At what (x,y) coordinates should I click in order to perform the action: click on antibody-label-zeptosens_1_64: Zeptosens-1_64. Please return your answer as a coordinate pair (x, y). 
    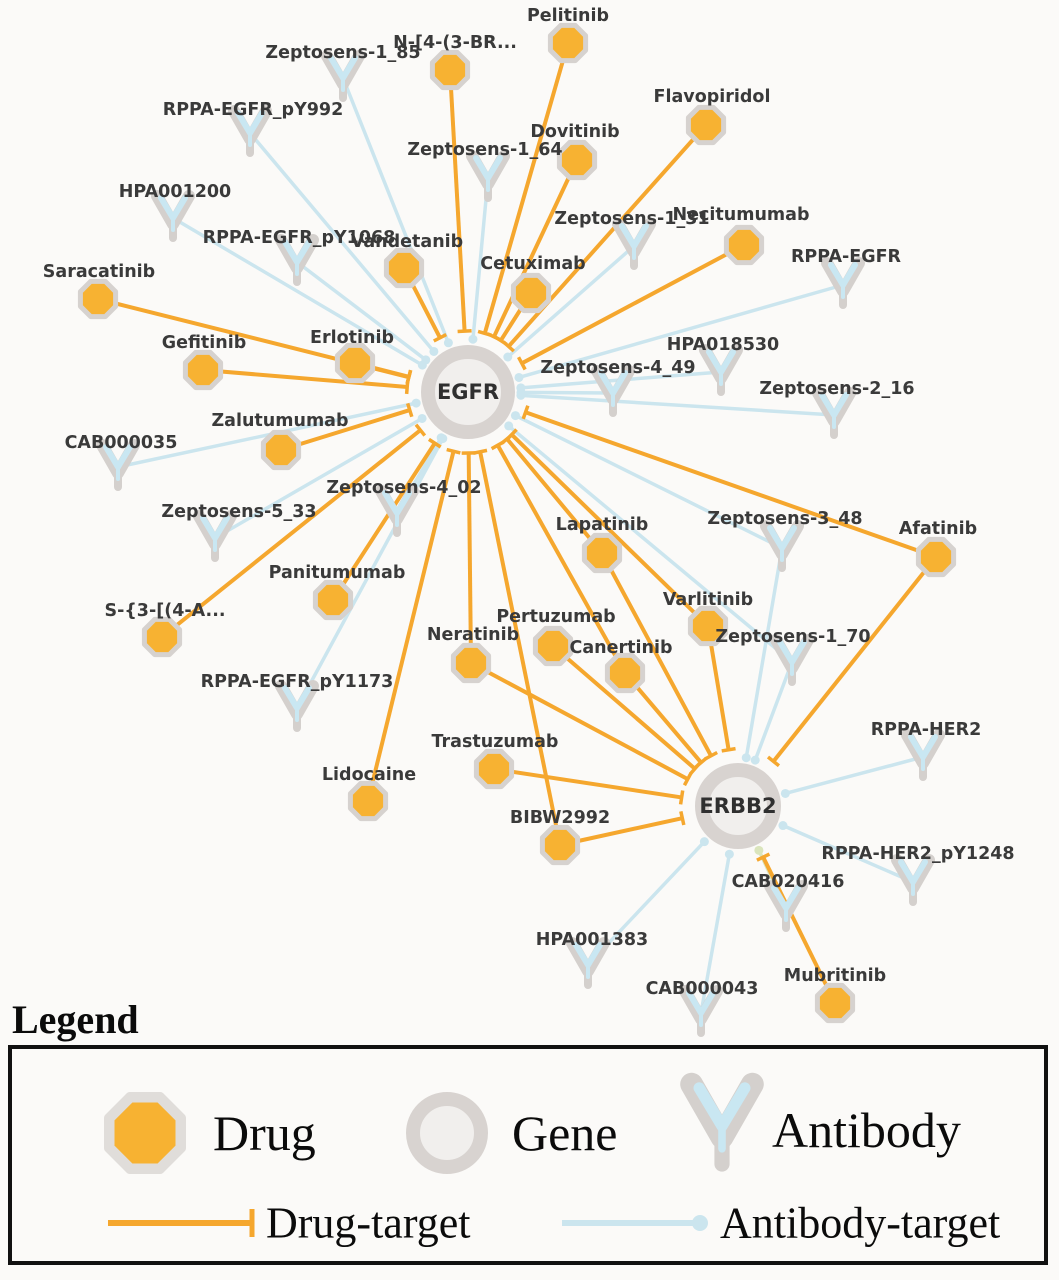
    Looking at the image, I should click on (484, 150).